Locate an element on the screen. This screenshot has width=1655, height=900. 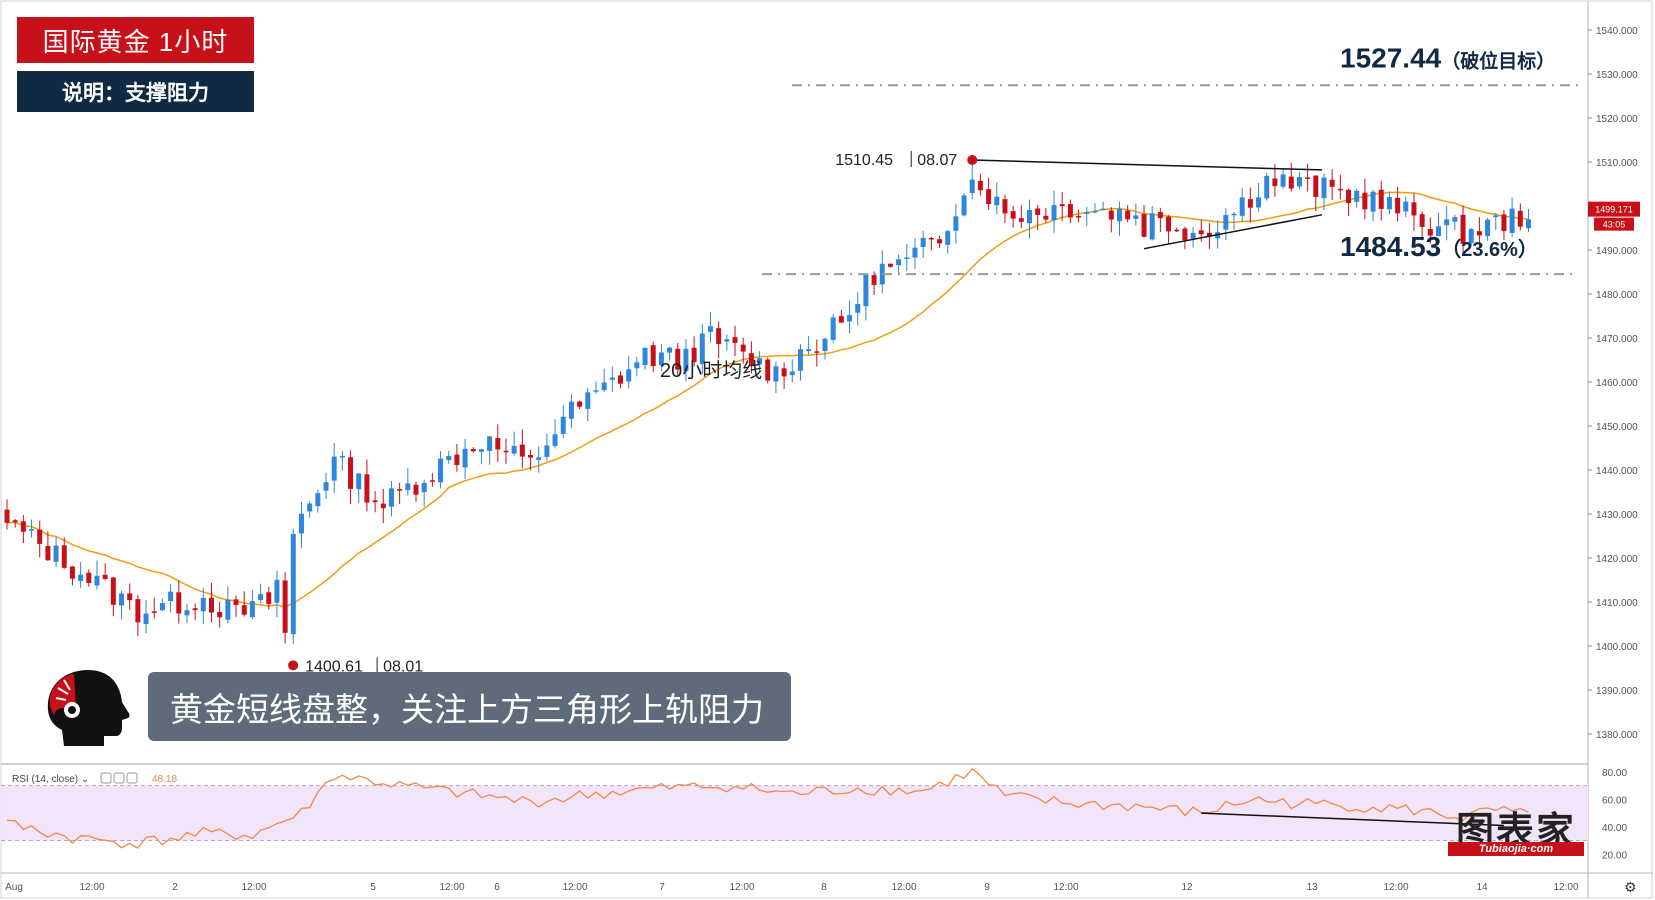
resistance-note: （破位目标） is located at coordinates (1498, 60).